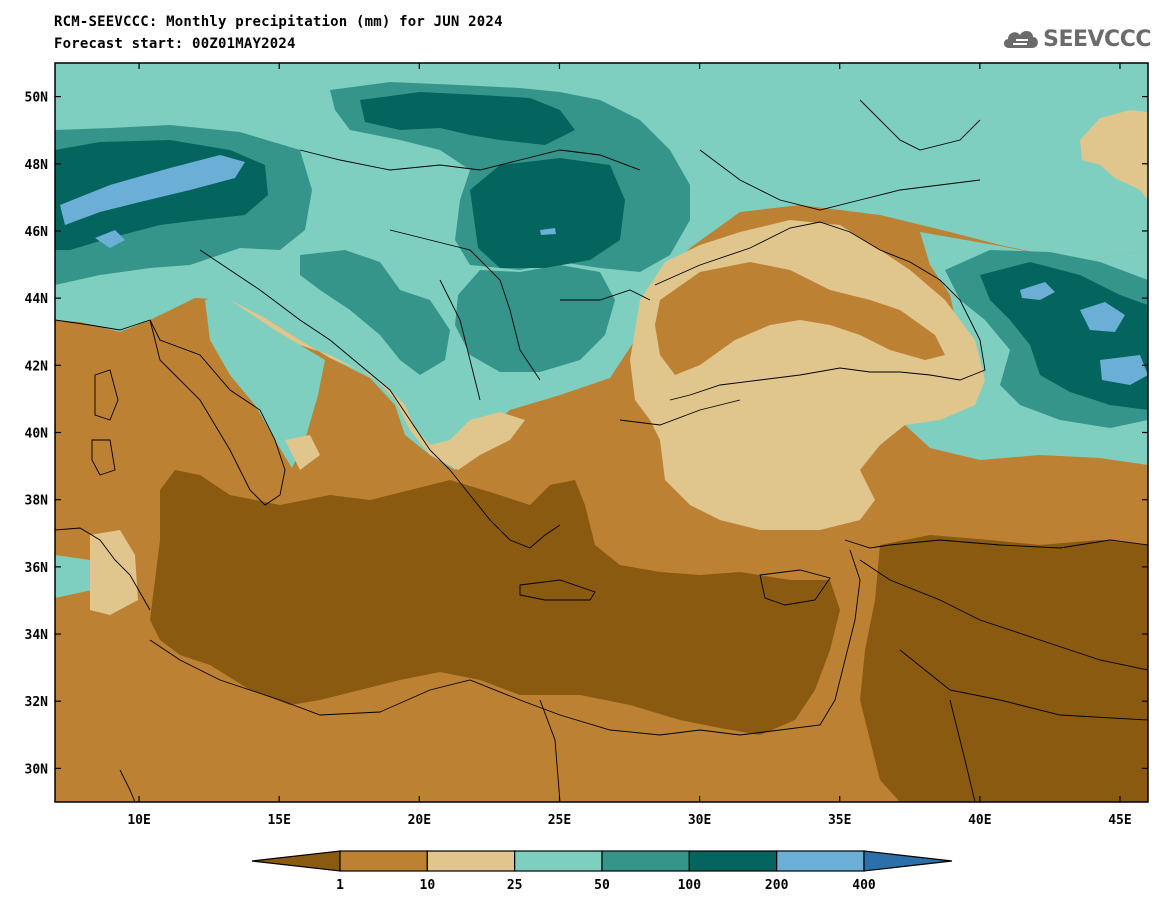 The image size is (1165, 907). I want to click on colorbar-label: 10, so click(428, 885).